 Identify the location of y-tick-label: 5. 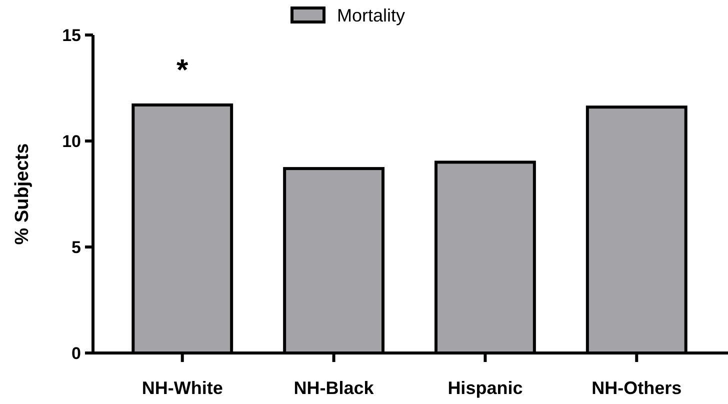
(76, 247).